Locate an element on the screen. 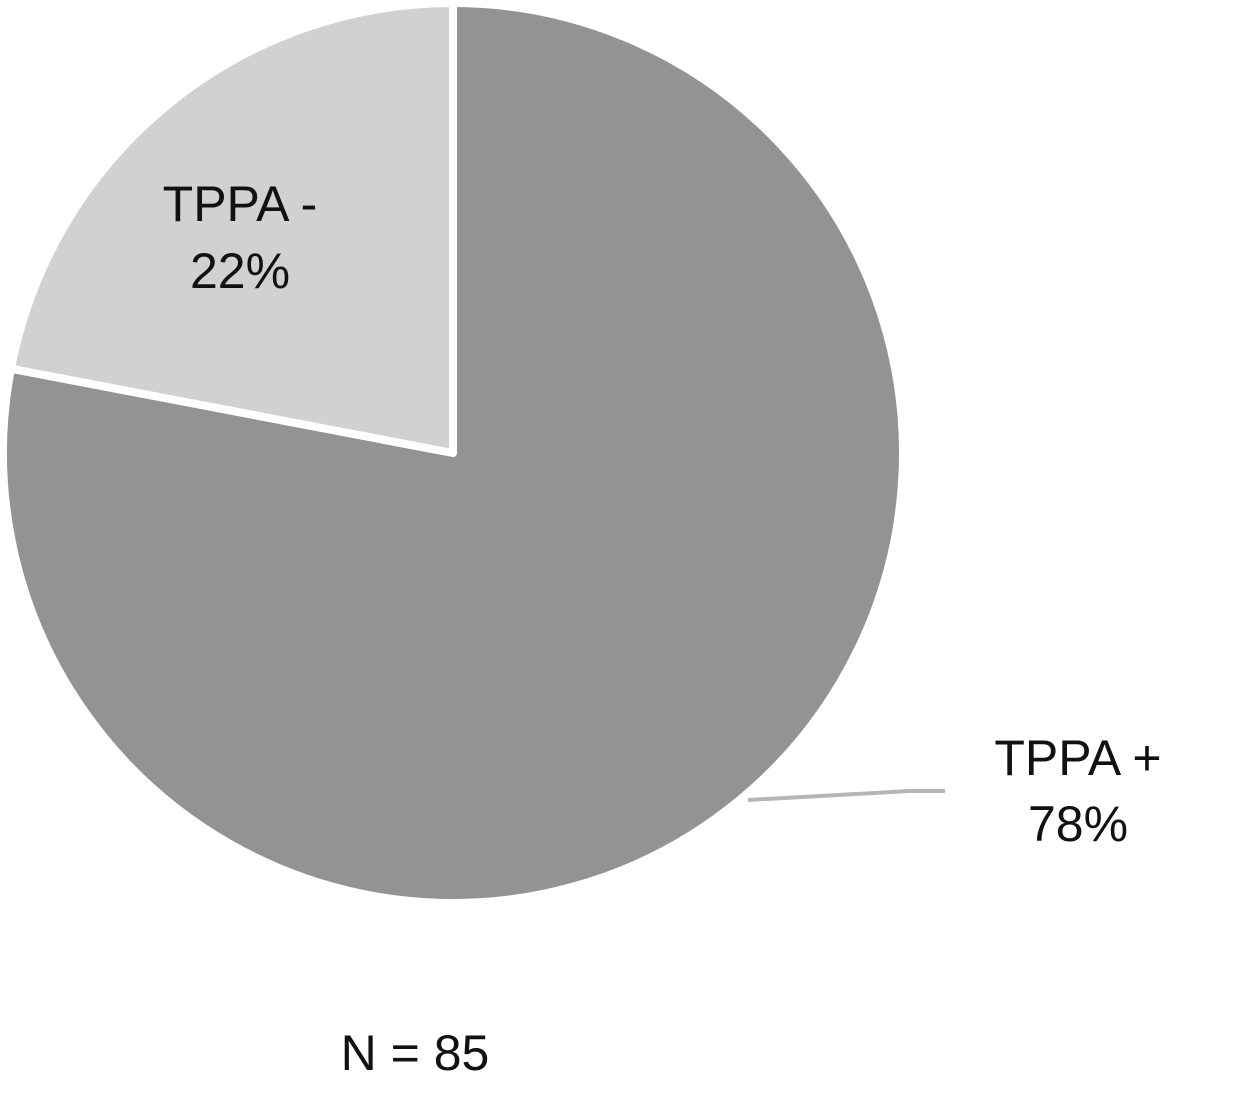  slice-value-label: 22% is located at coordinates (240, 271).